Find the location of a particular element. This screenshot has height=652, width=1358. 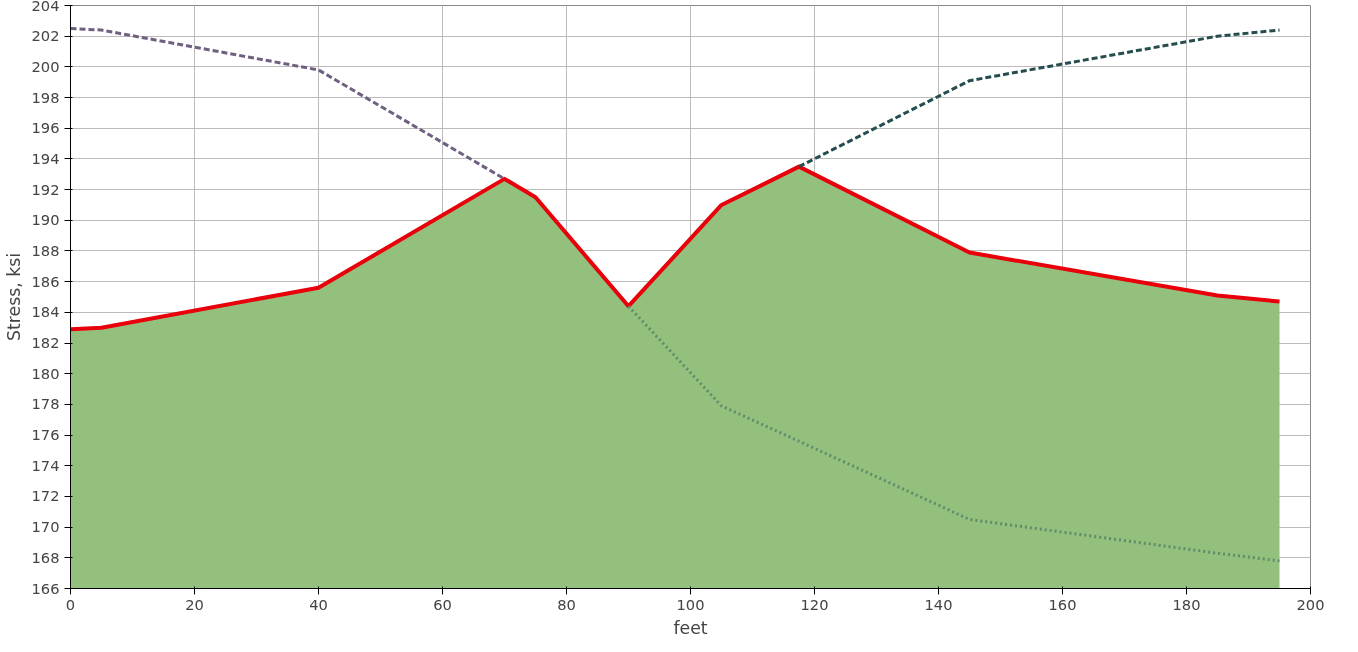

x-tick-label: 120 is located at coordinates (814, 604).